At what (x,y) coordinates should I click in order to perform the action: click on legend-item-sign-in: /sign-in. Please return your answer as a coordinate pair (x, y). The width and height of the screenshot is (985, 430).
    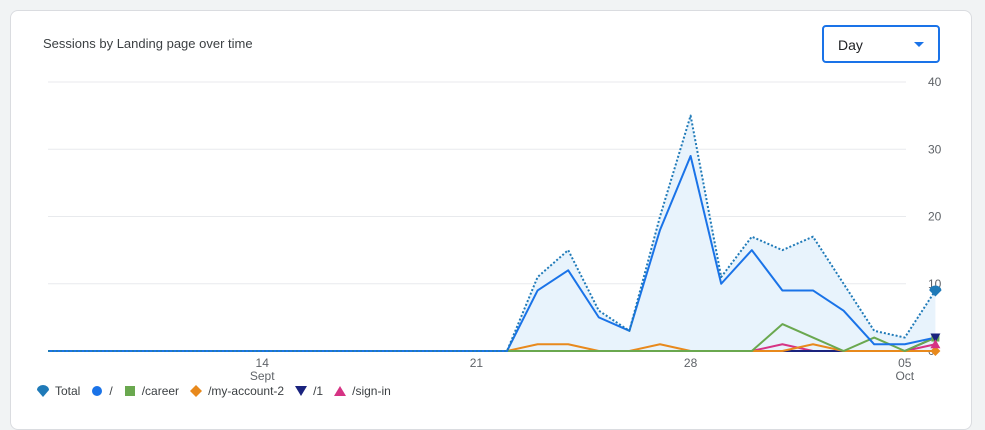
    Looking at the image, I should click on (362, 391).